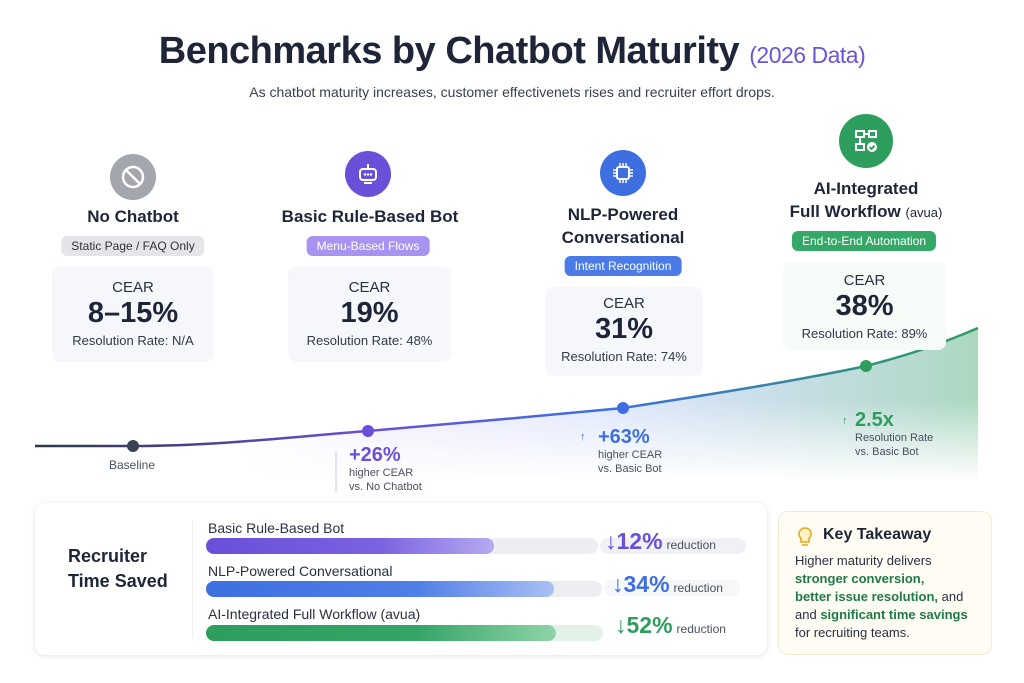  Describe the element at coordinates (866, 366) in the screenshot. I see `point-ai-integrated` at that location.